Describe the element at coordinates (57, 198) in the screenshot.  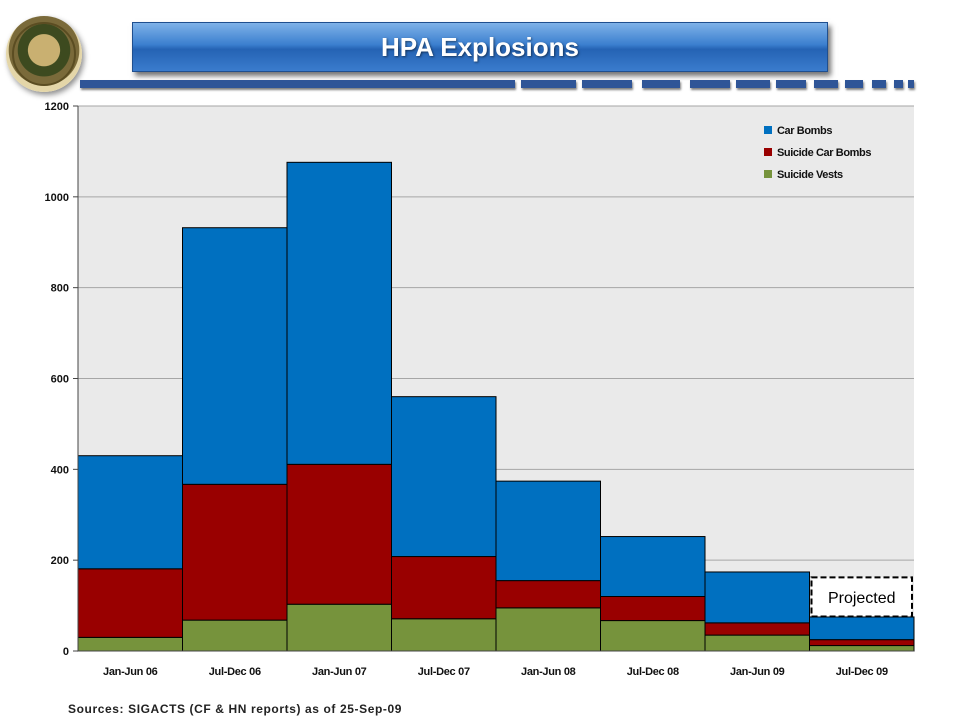
I see `y-tick-label: 1000` at that location.